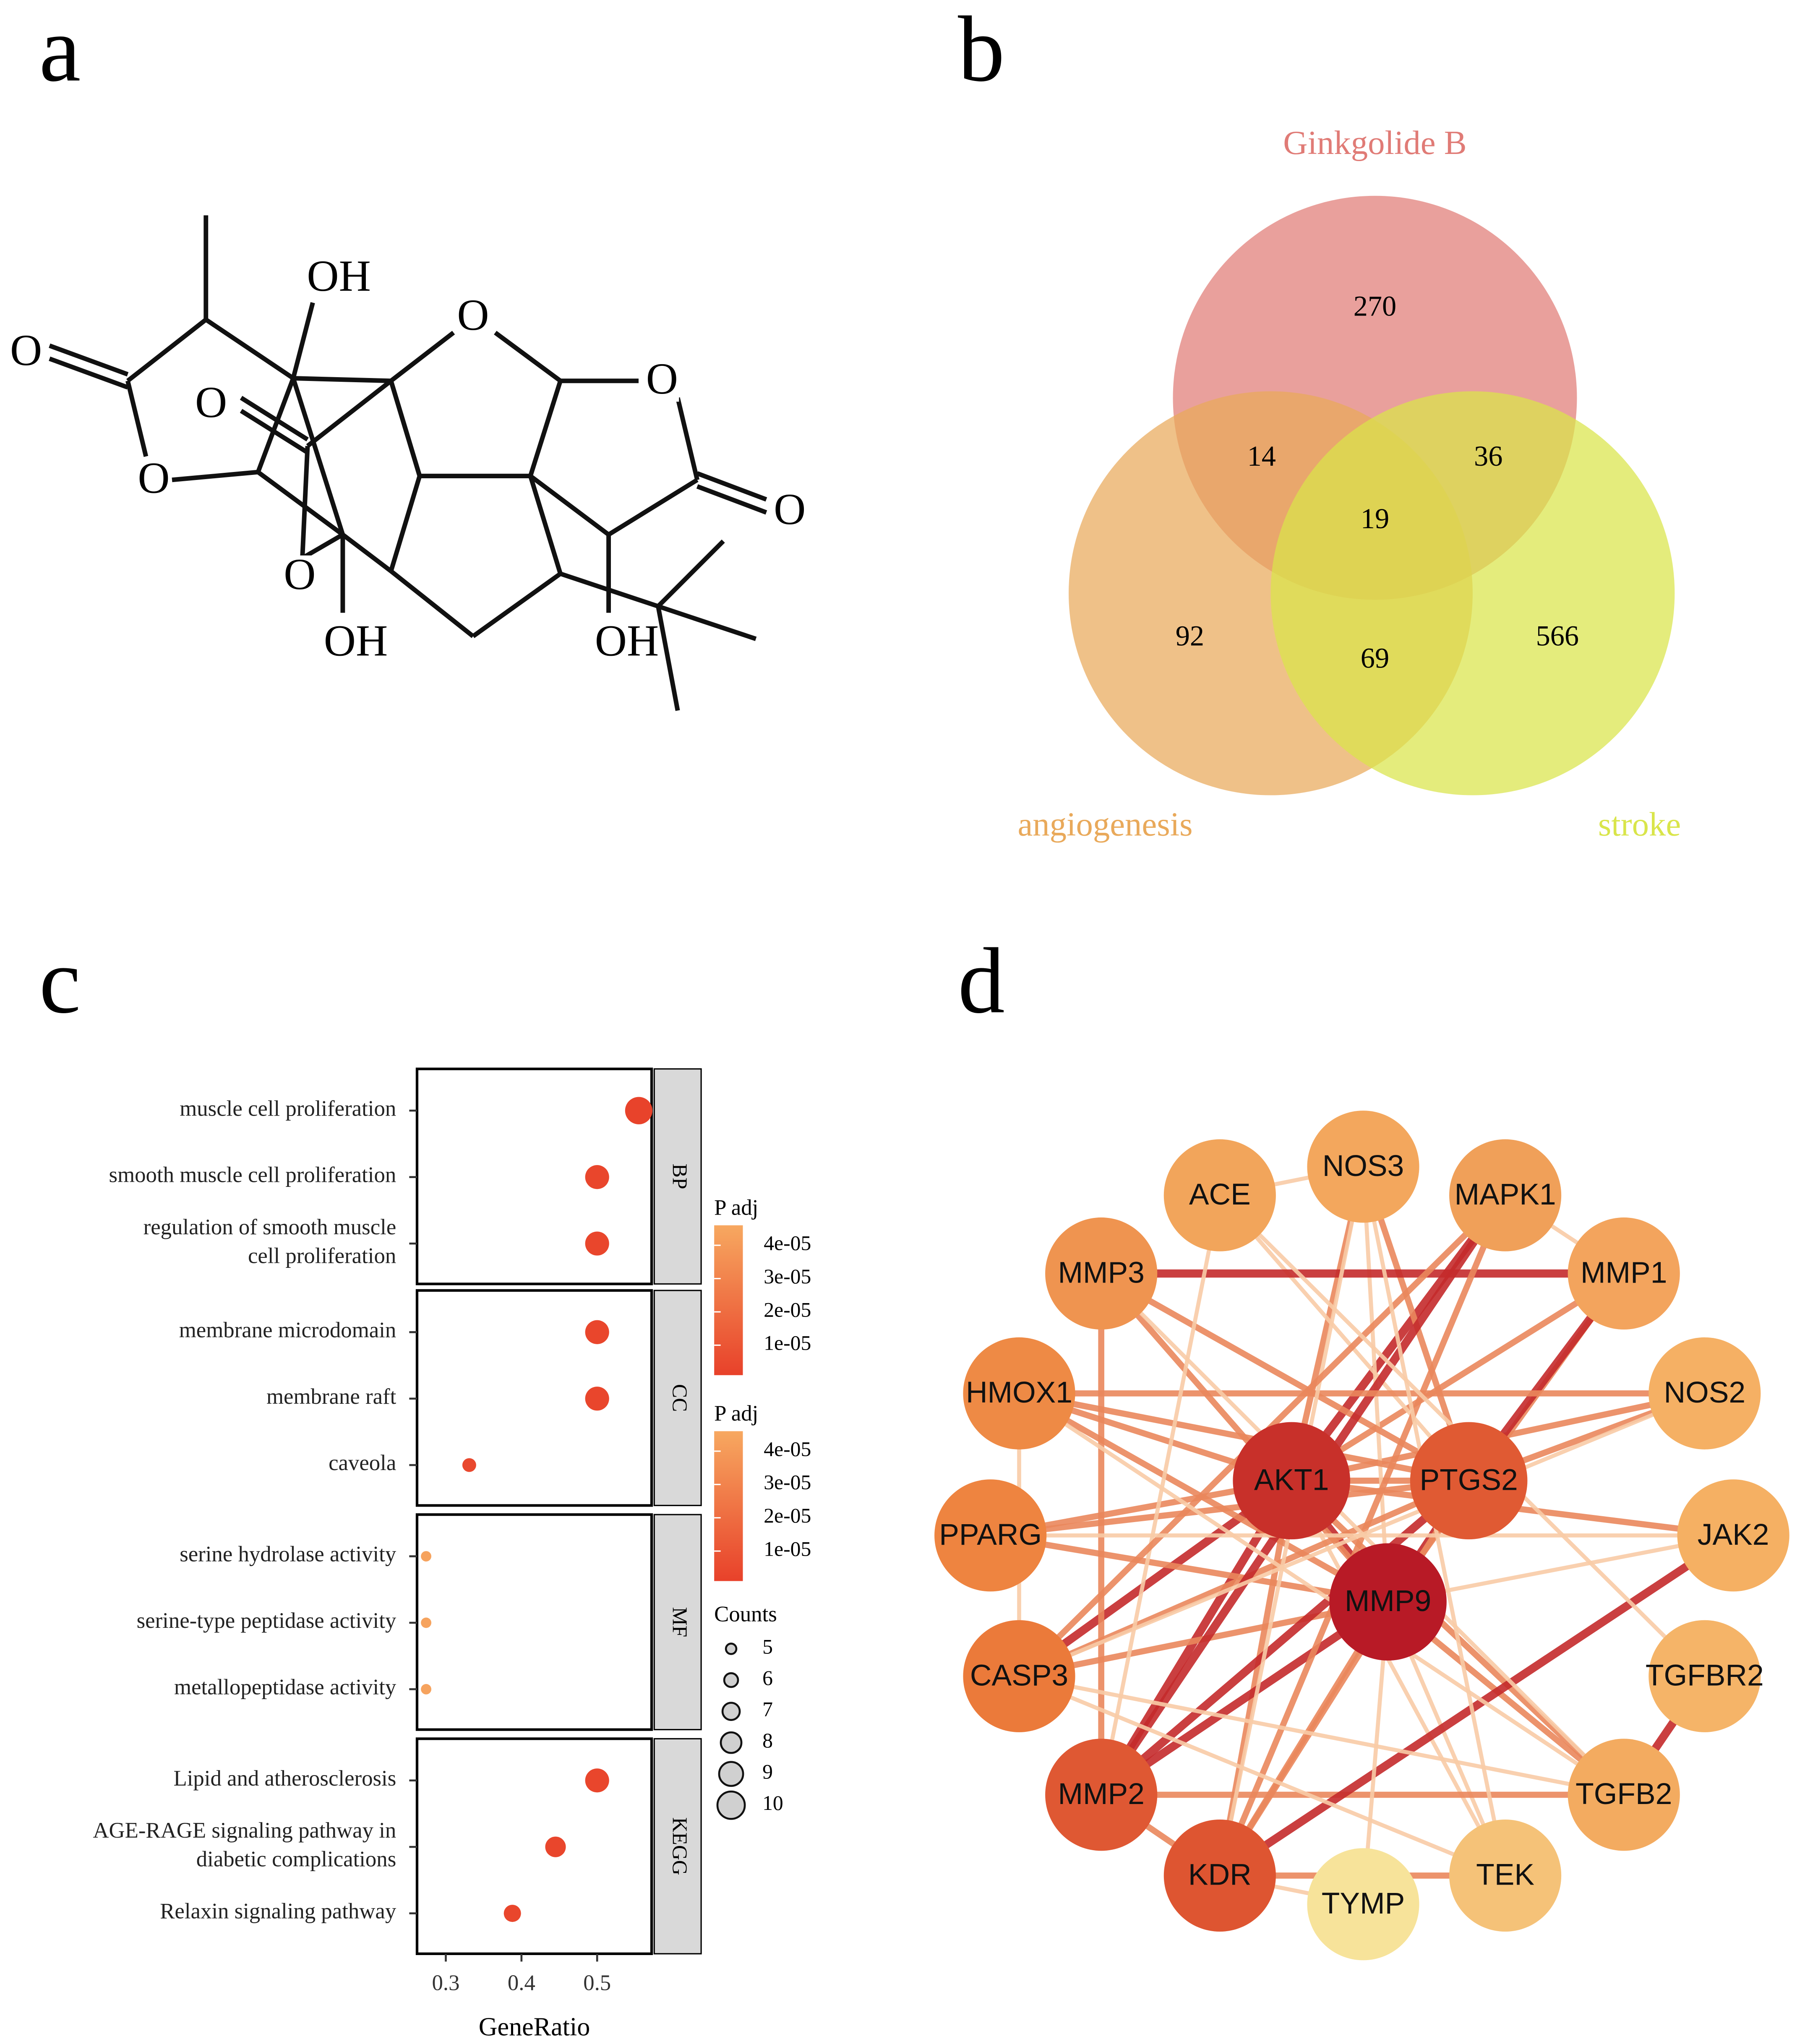  I want to click on y-tick-label: diabetic complications, so click(296, 1859).